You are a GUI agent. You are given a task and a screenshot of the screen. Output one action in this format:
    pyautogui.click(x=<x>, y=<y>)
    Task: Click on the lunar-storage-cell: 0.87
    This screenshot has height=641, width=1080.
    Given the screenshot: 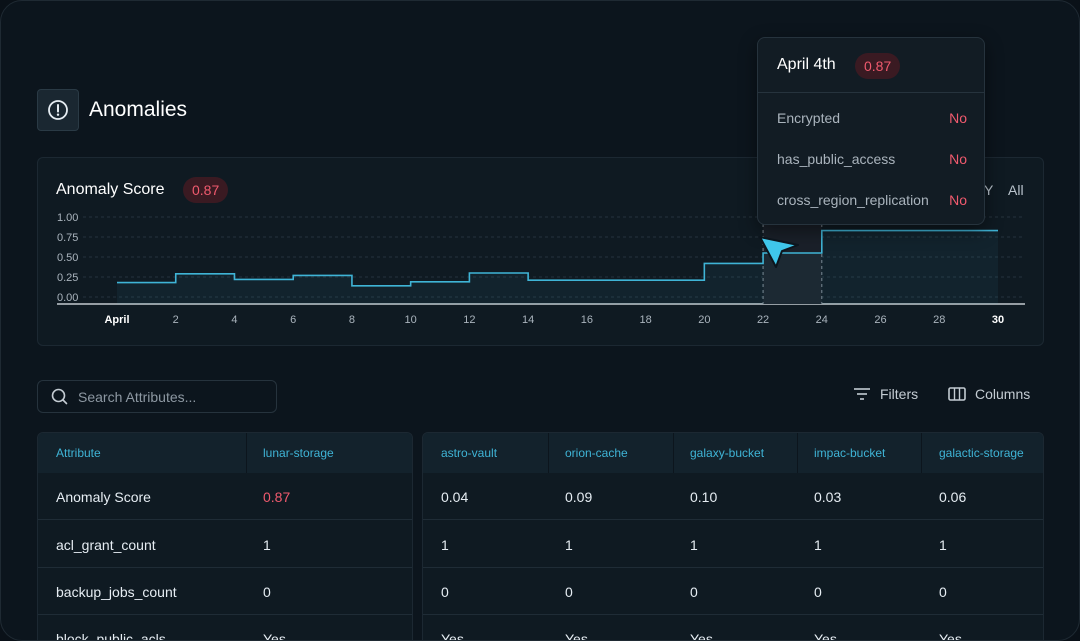 What is the action you would take?
    pyautogui.click(x=277, y=497)
    